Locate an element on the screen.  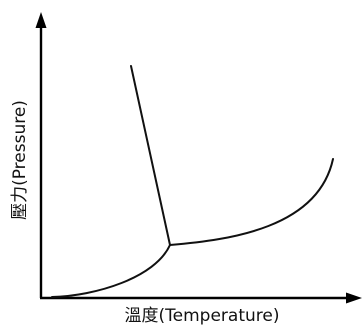
x-axis-arrow-icon is located at coordinates (354, 298).